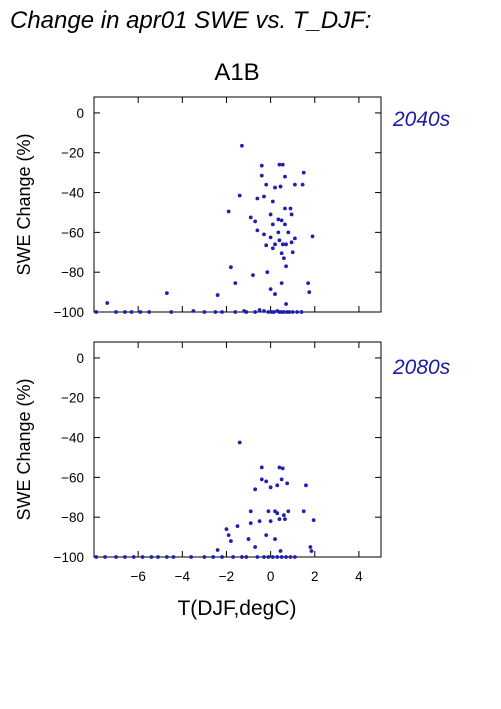 The width and height of the screenshot is (501, 709). I want to click on scatter-series, so click(205, 499).